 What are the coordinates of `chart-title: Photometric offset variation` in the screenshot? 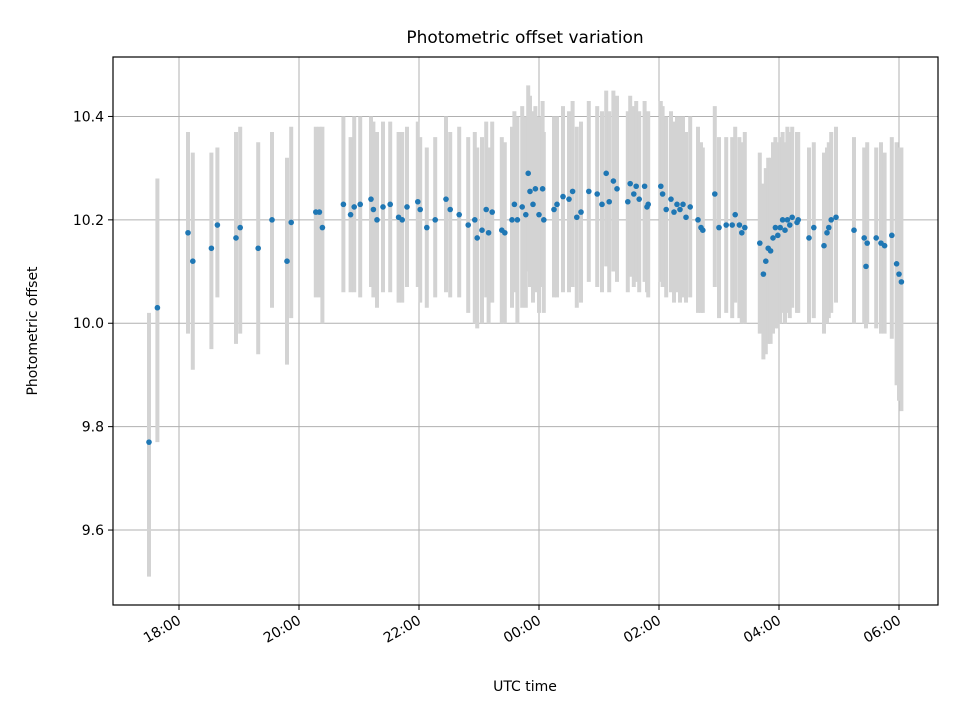 It's located at (524, 38).